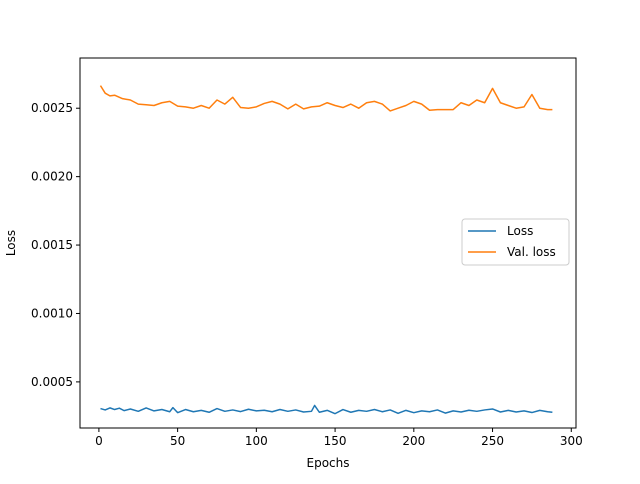 Image resolution: width=640 pixels, height=484 pixels. What do you see at coordinates (413, 441) in the screenshot?
I see `x-tick-label: 200` at bounding box center [413, 441].